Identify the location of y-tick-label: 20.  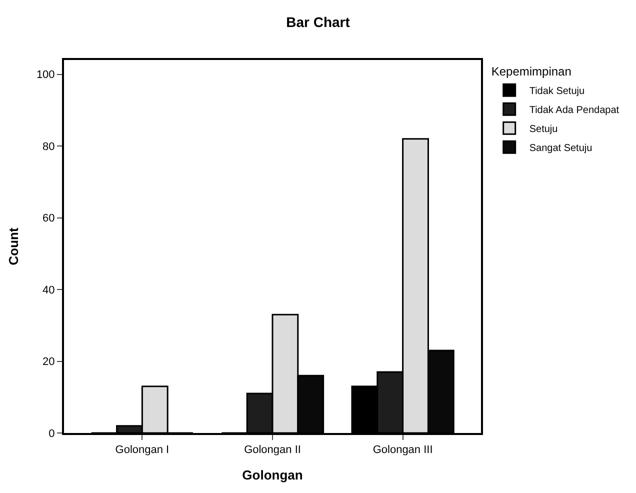
(48, 362).